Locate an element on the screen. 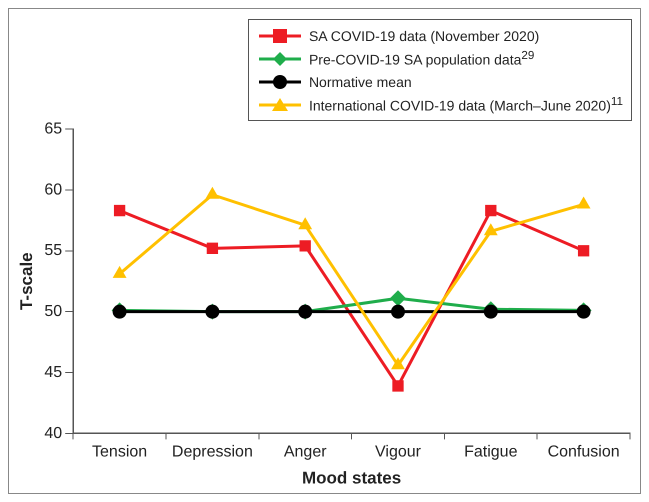  legend-label: SA COVID-19 data (November 2020) is located at coordinates (424, 36).